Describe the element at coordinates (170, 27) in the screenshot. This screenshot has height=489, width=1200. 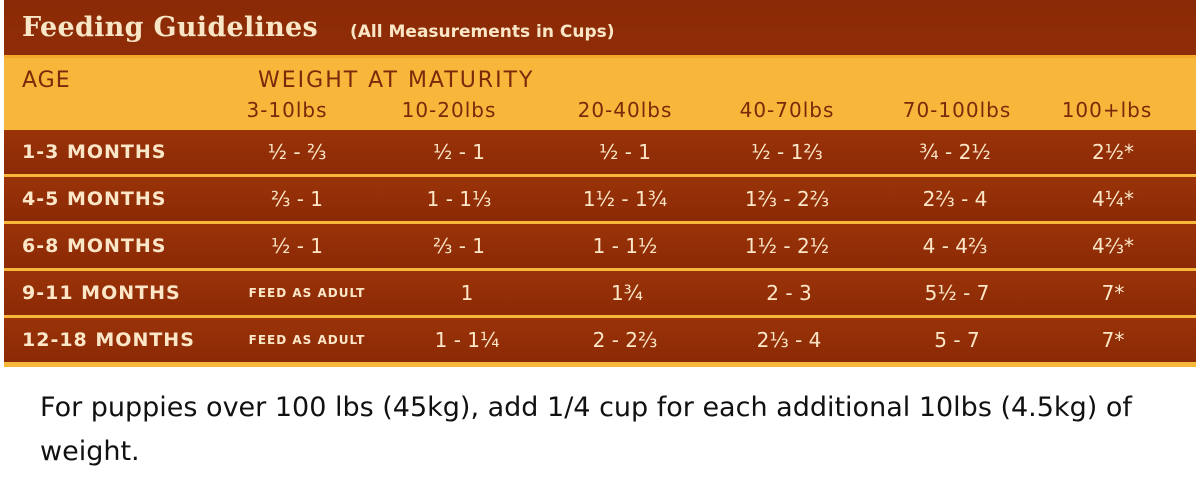
I see `table-title: Feeding Guidelines` at that location.